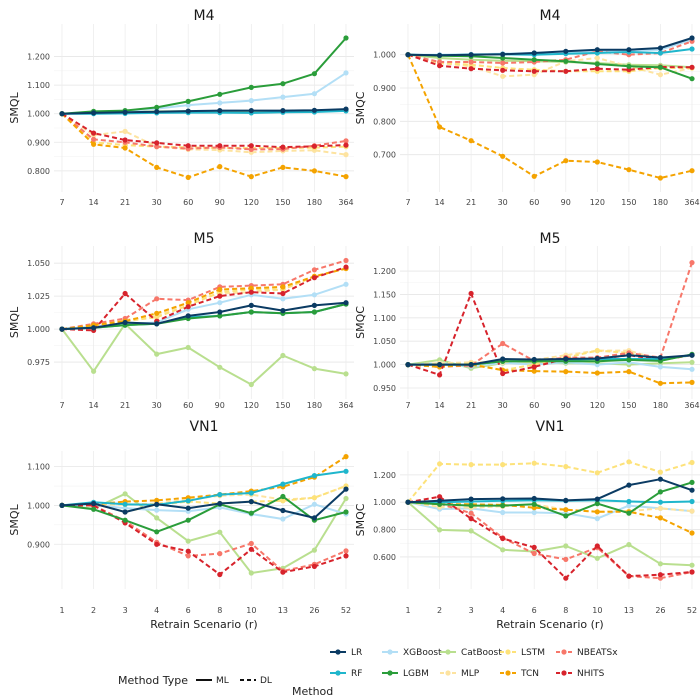 Image resolution: width=700 pixels, height=700 pixels. I want to click on x-tick-label: 2, so click(93, 610).